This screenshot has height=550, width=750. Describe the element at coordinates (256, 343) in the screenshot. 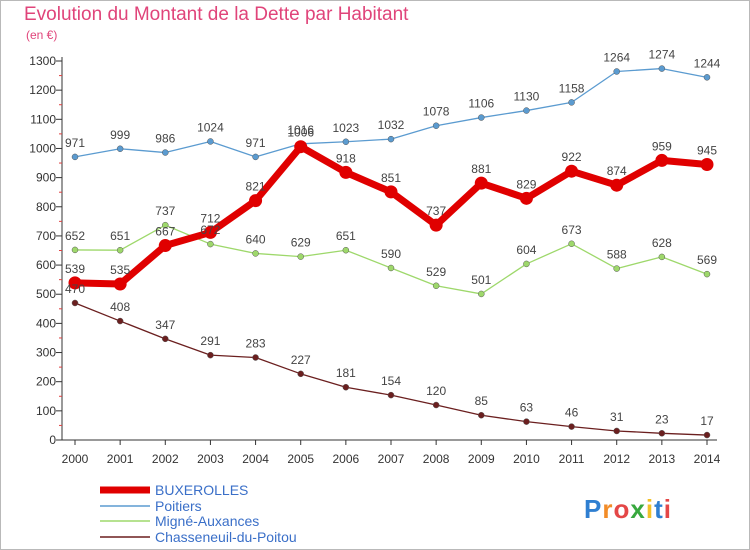

I see `data-label: 283` at that location.